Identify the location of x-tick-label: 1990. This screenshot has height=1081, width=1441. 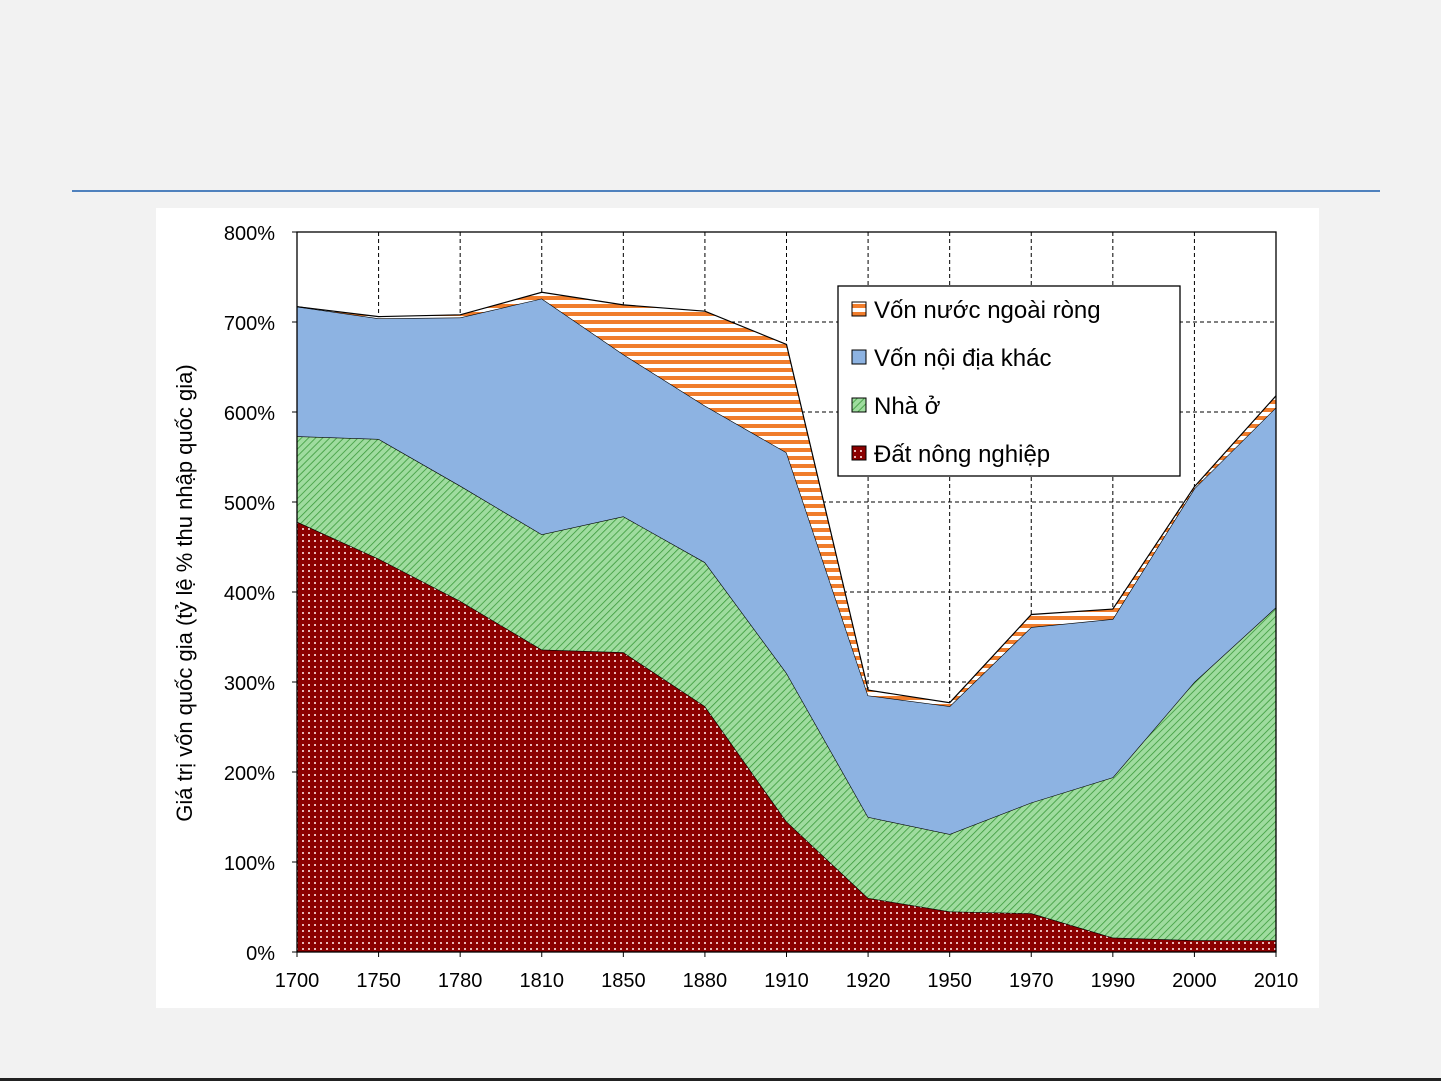
(1113, 981).